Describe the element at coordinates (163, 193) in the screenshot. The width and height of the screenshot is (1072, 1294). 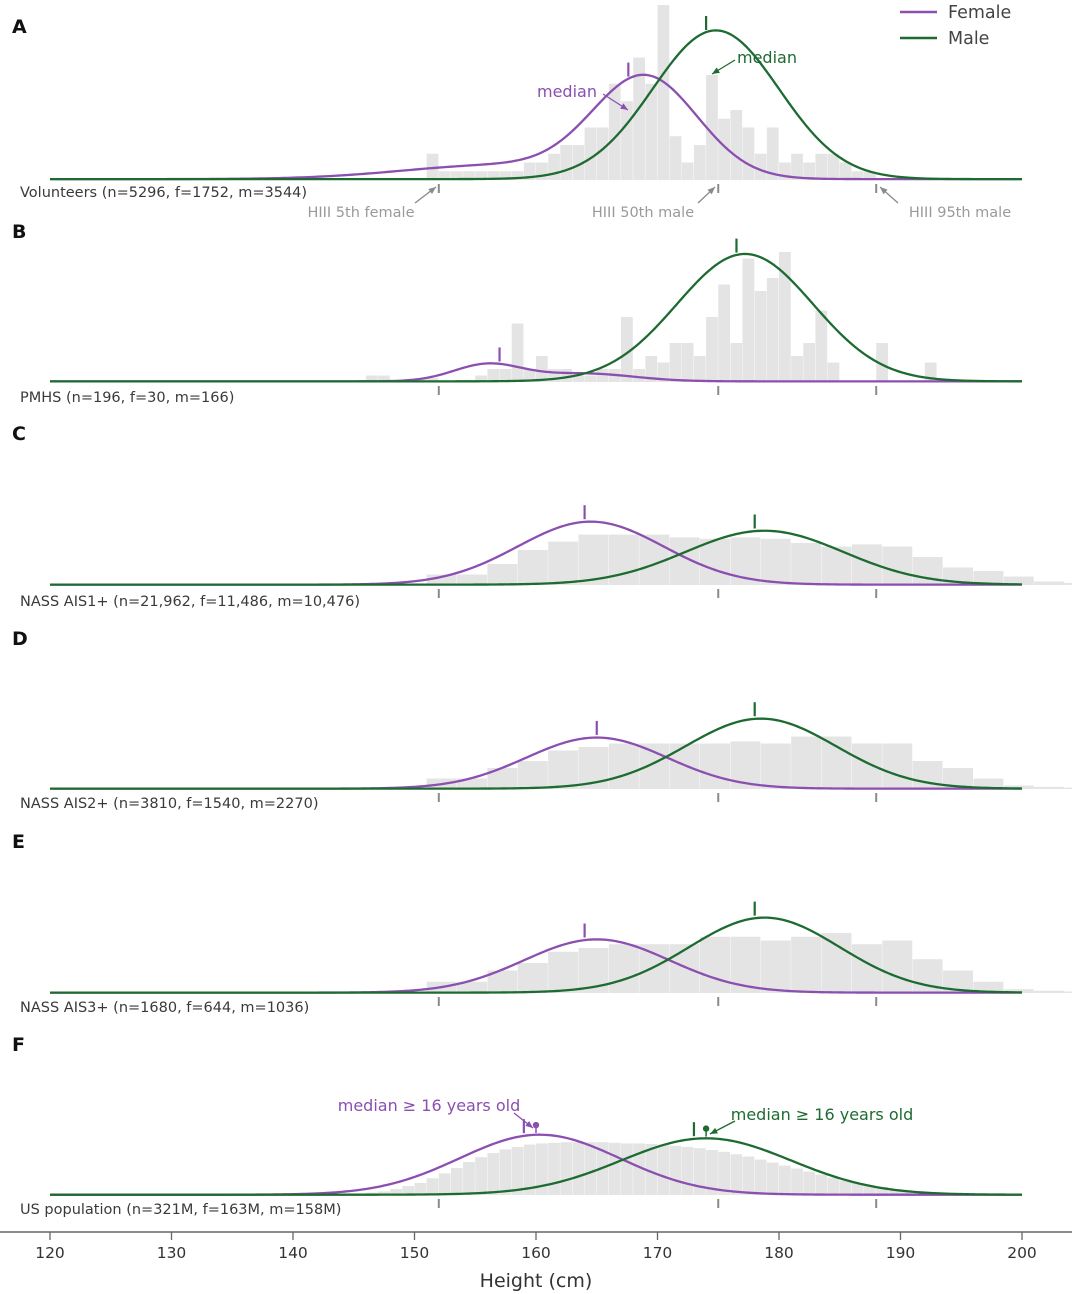
I see `panel-label: Volunteers (n=5296, f=1752, m=3544)` at that location.